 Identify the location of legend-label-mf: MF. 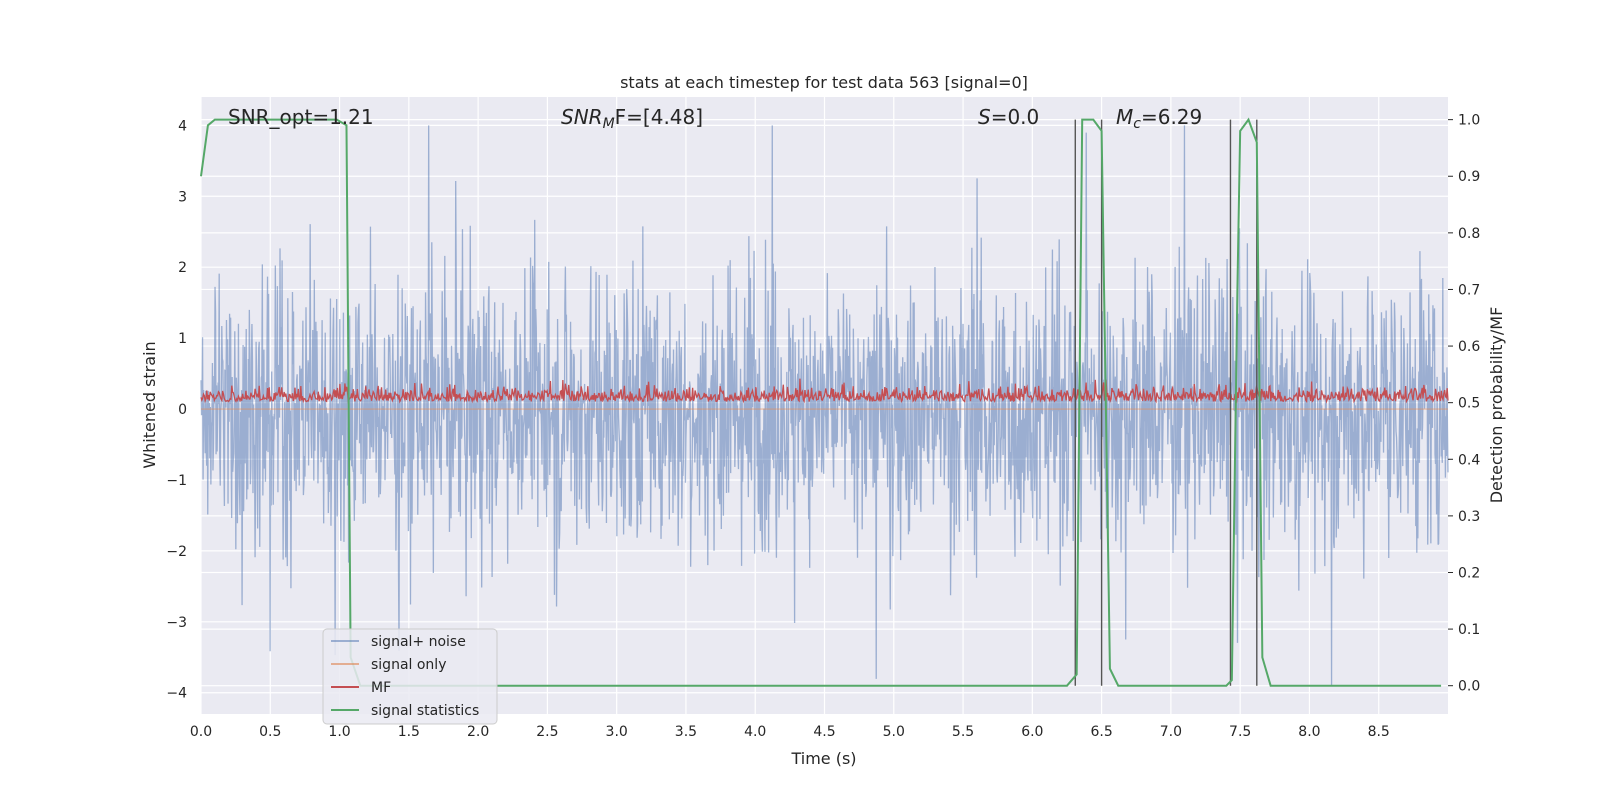
(381, 688).